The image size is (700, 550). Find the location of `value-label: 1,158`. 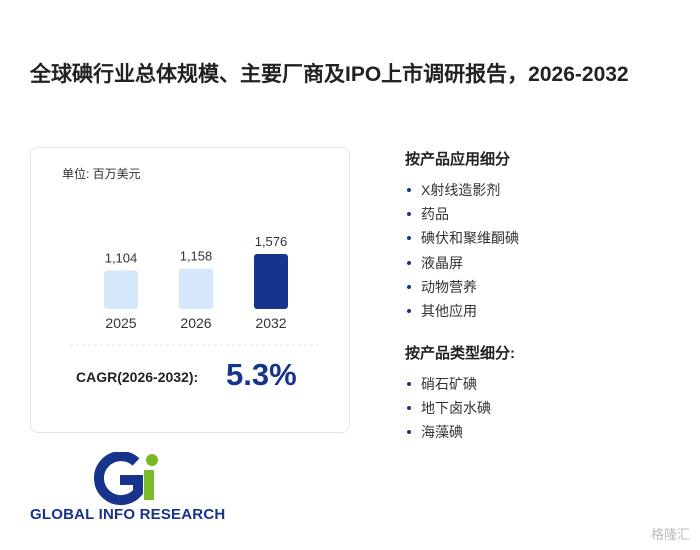

value-label: 1,158 is located at coordinates (196, 256).